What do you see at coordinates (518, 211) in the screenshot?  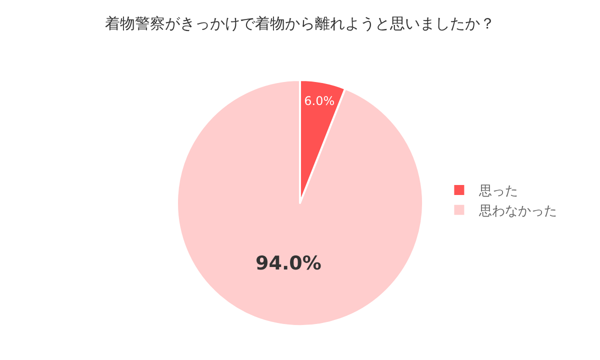 I see `legend-label: 思わなかった` at bounding box center [518, 211].